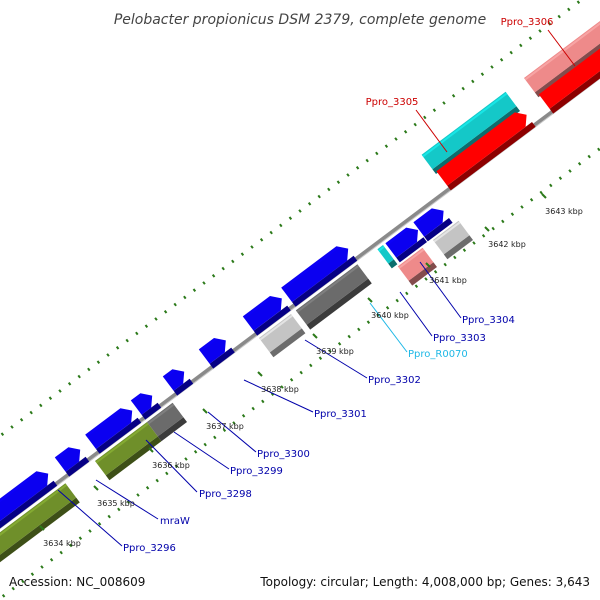 The width and height of the screenshot is (600, 600). I want to click on gene-bar-ppro-3302-b-side, so click(325, 281).